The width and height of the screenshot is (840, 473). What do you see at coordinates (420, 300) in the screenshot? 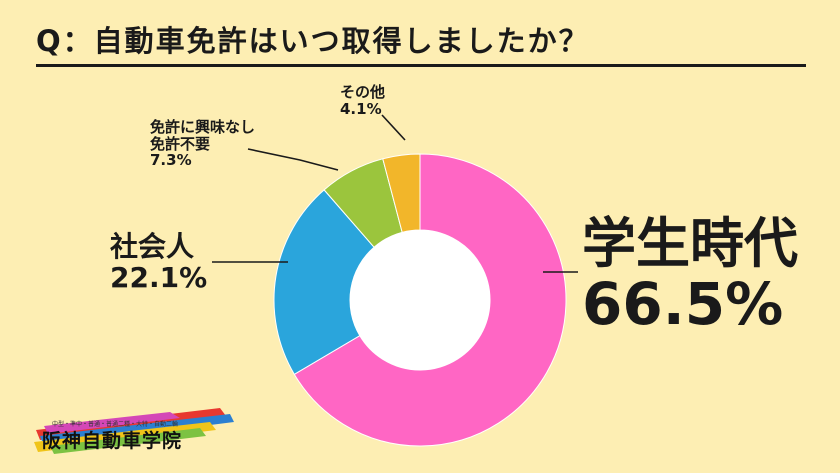
I see `donut-hole` at bounding box center [420, 300].